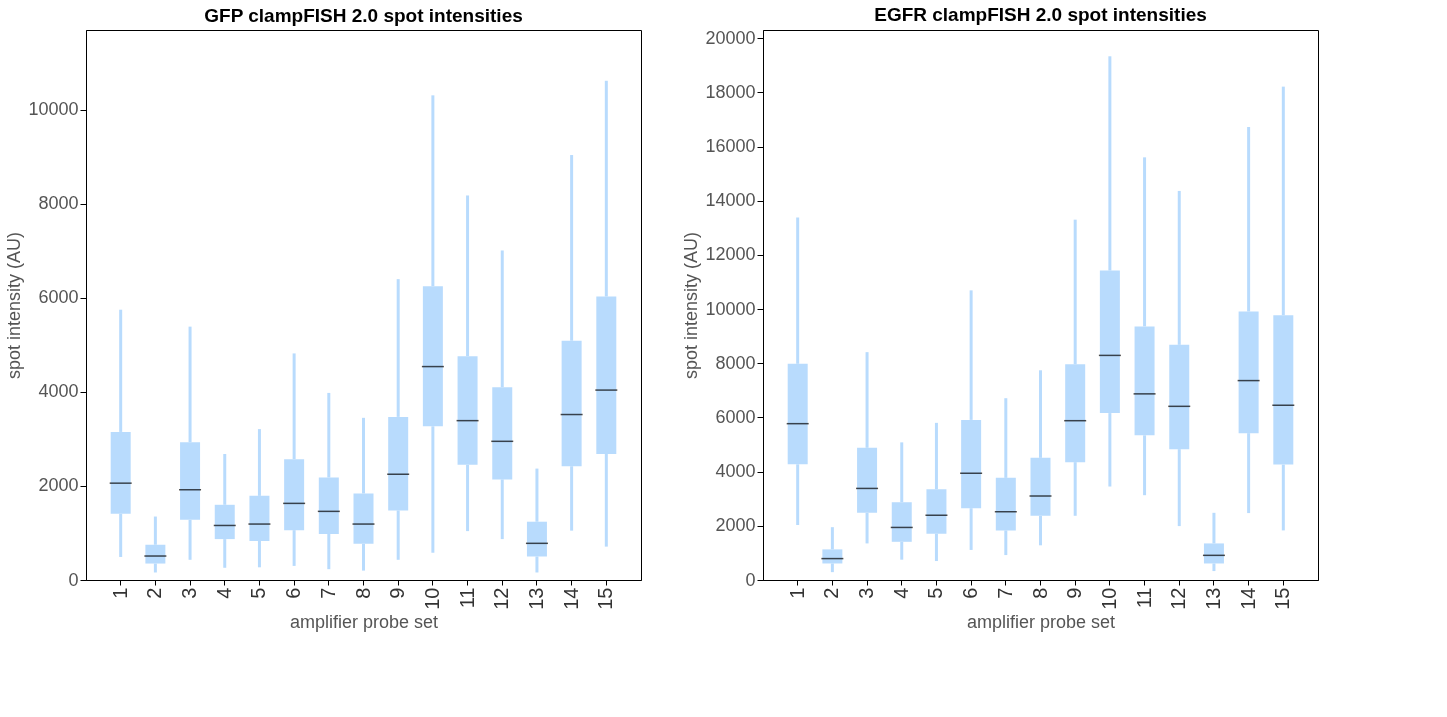 Image resolution: width=1447 pixels, height=717 pixels. What do you see at coordinates (730, 91) in the screenshot?
I see `y-tick-label: 18000` at bounding box center [730, 91].